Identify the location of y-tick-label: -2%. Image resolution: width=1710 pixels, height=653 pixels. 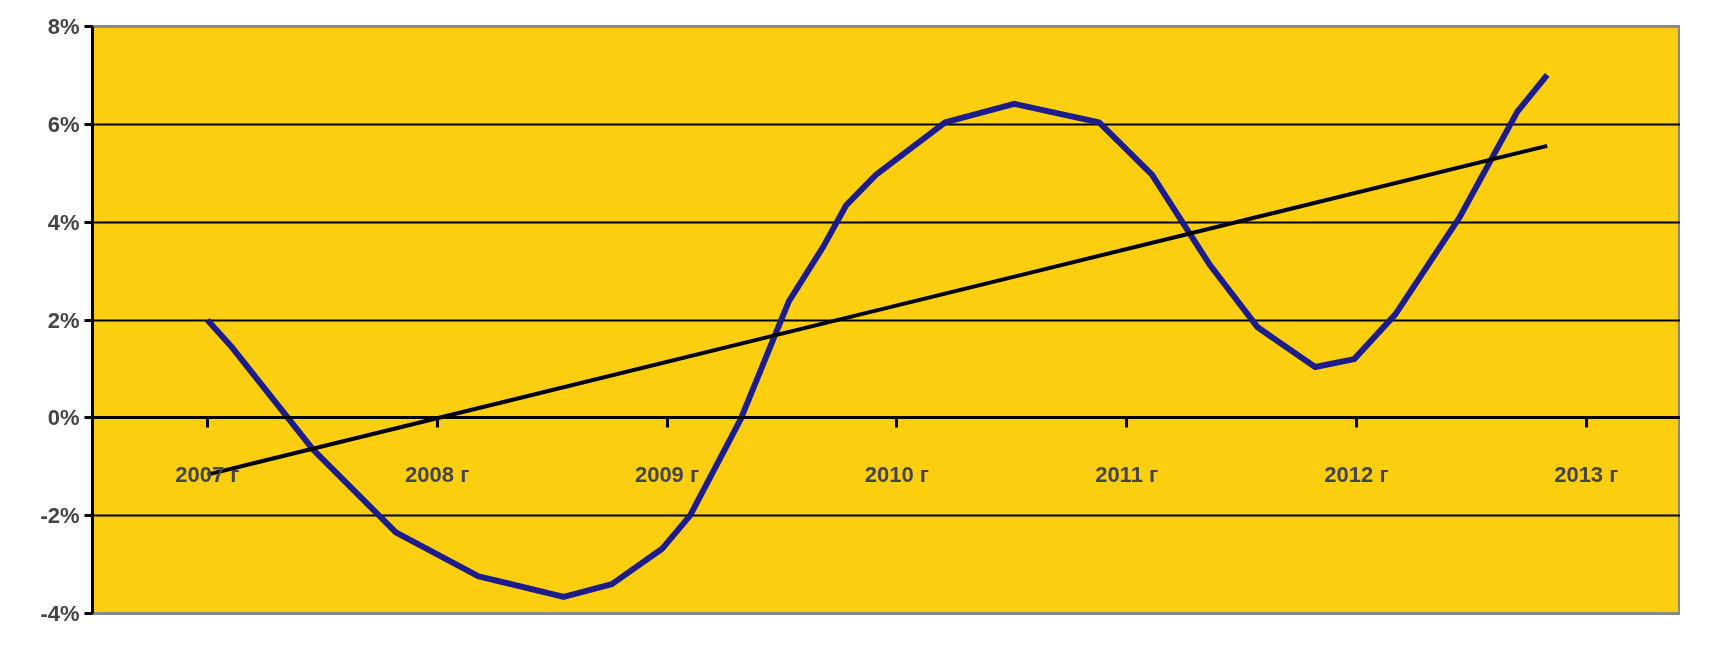
(60, 516).